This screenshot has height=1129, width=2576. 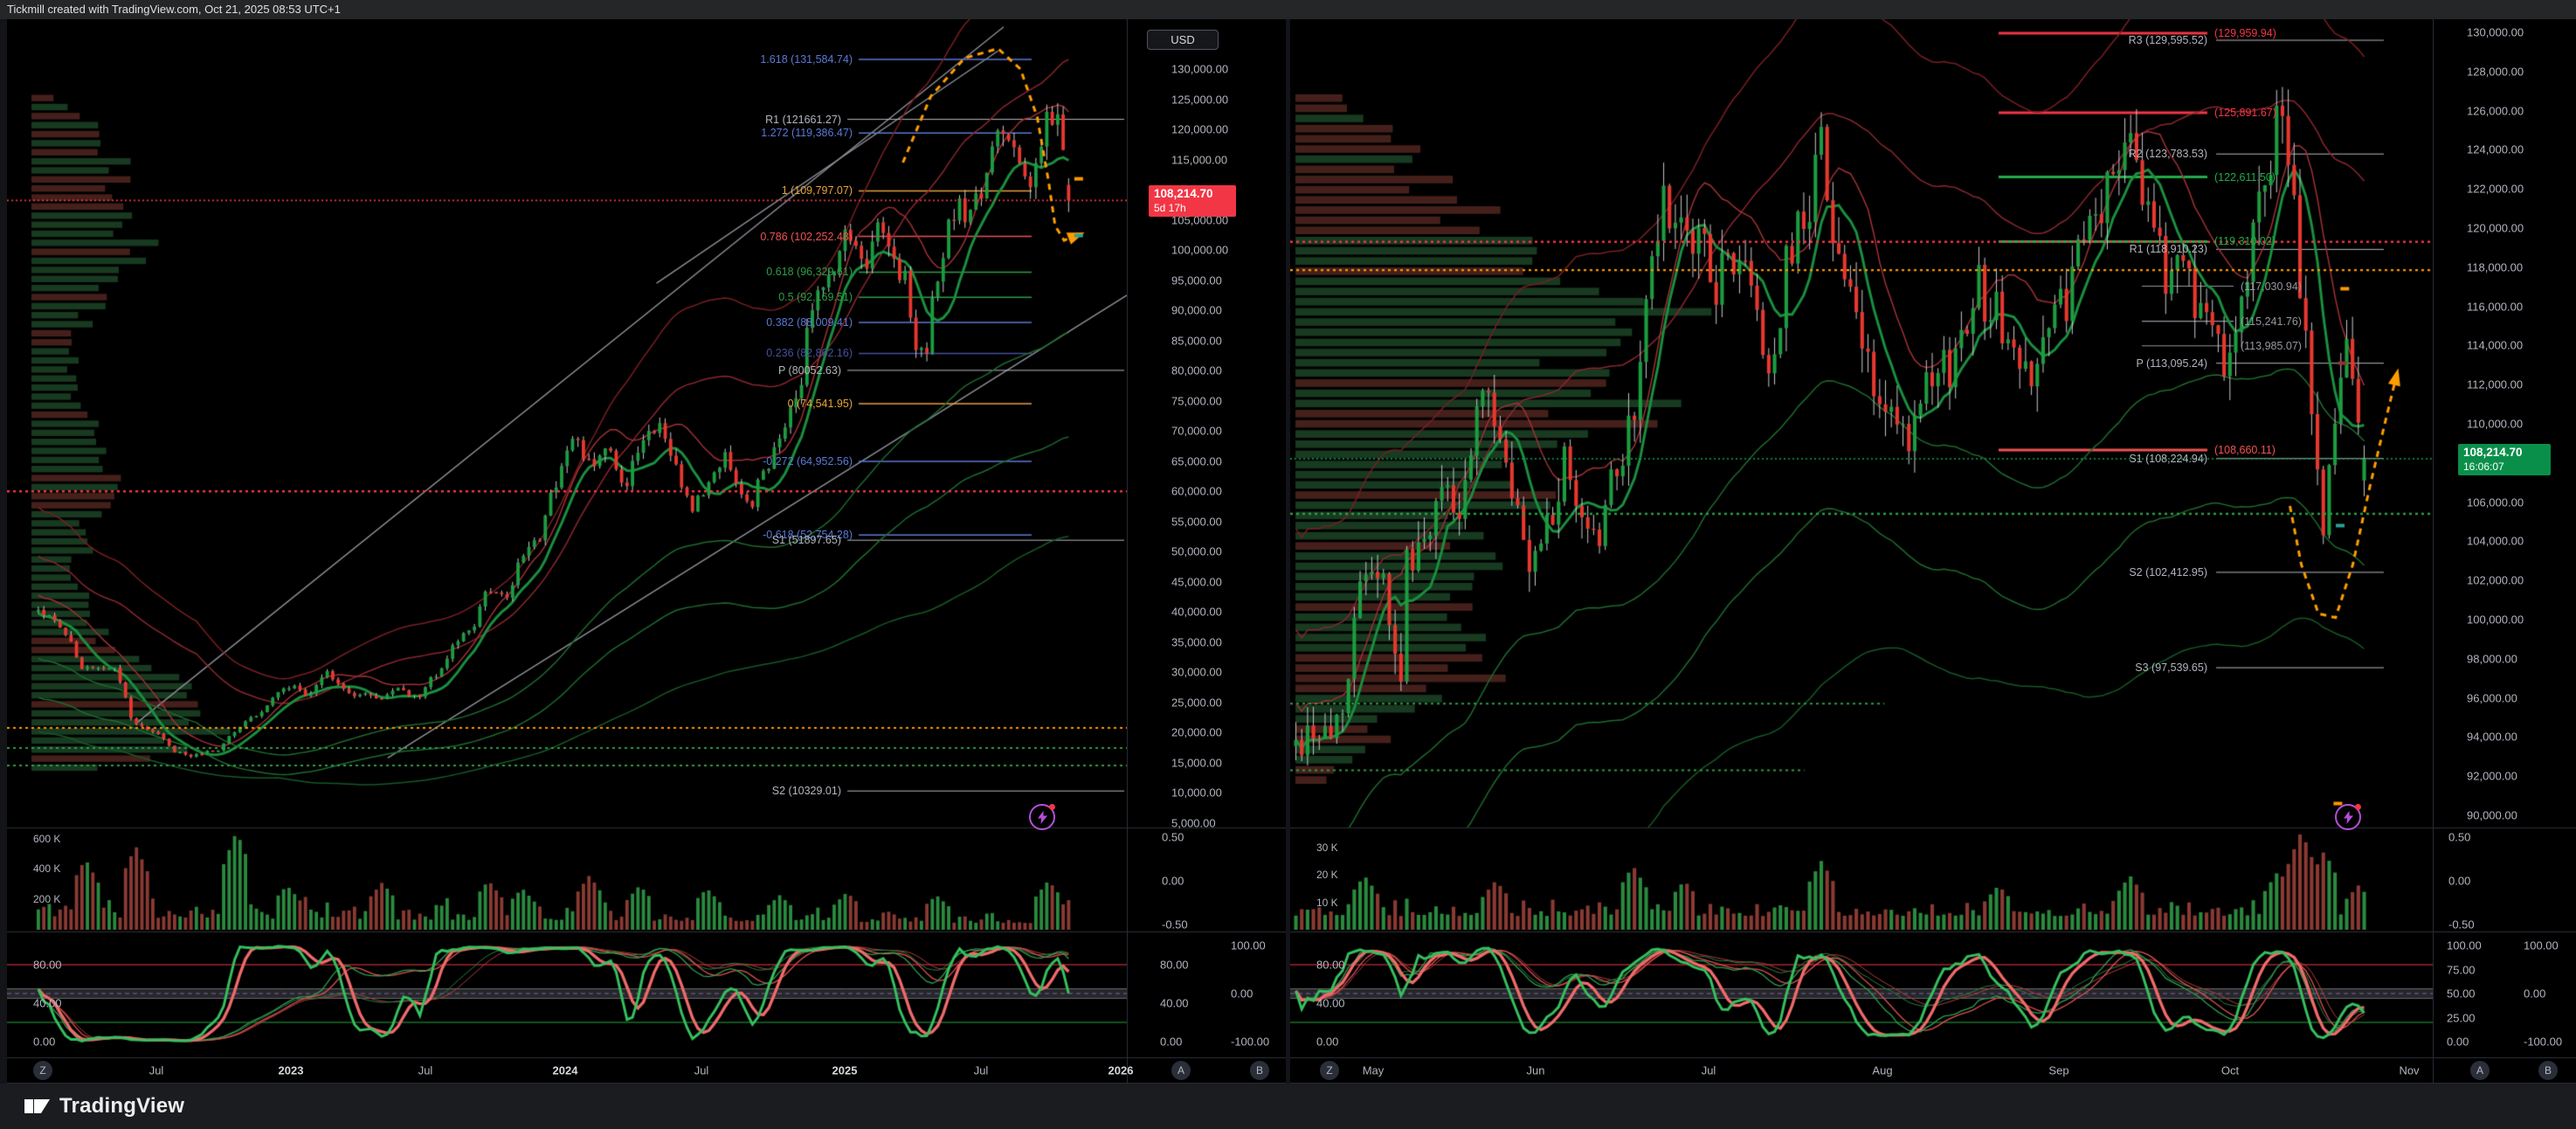 I want to click on tradingview-logo-text: TradingView, so click(x=122, y=1106).